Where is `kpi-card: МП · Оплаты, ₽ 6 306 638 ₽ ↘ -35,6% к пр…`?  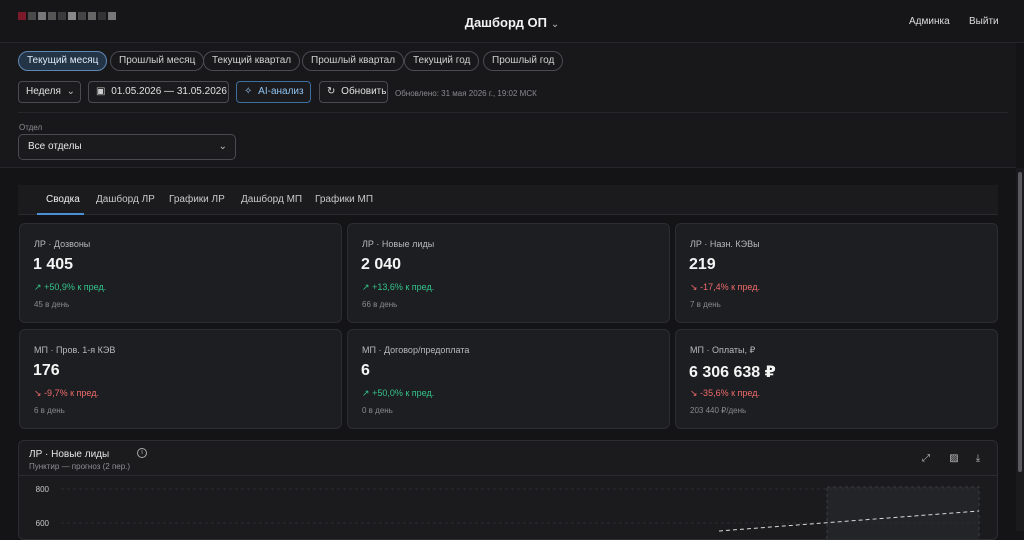 kpi-card: МП · Оплаты, ₽ 6 306 638 ₽ ↘ -35,6% к пр… is located at coordinates (836, 379).